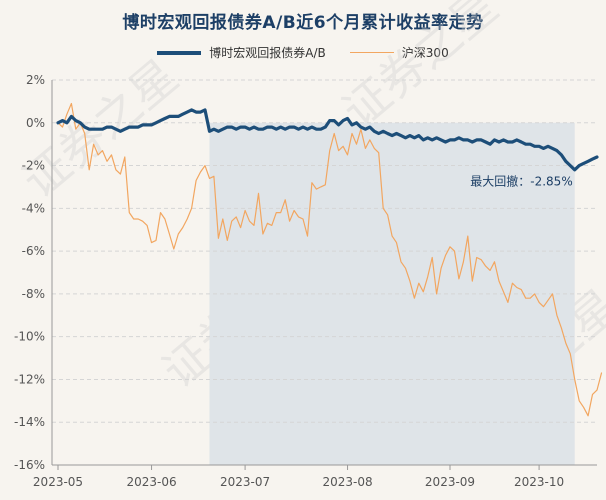 Image resolution: width=606 pixels, height=500 pixels. I want to click on y-tick-label: -12%, so click(29, 379).